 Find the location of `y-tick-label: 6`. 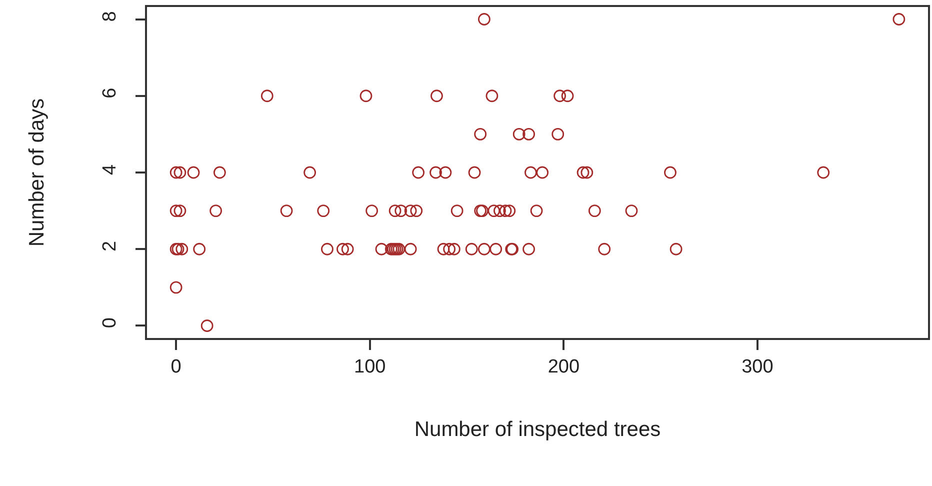

y-tick-label: 6 is located at coordinates (110, 93).